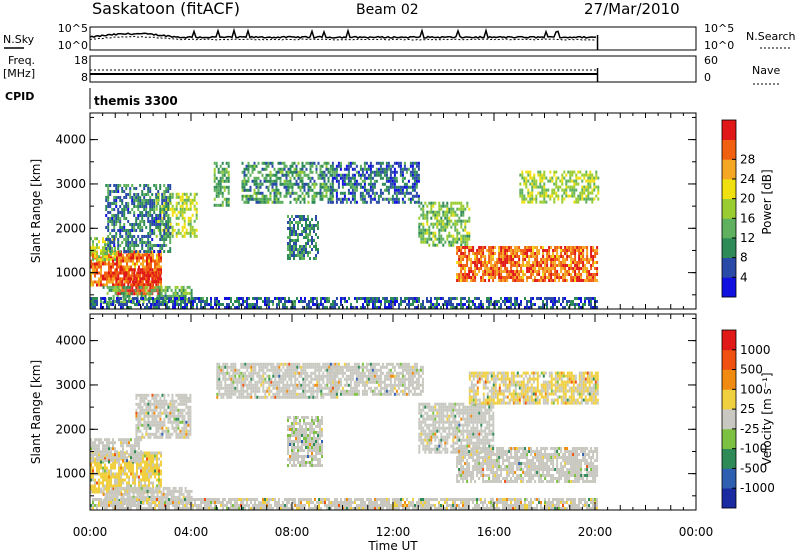  I want to click on velocity-cell-r2, so click(136, 434).